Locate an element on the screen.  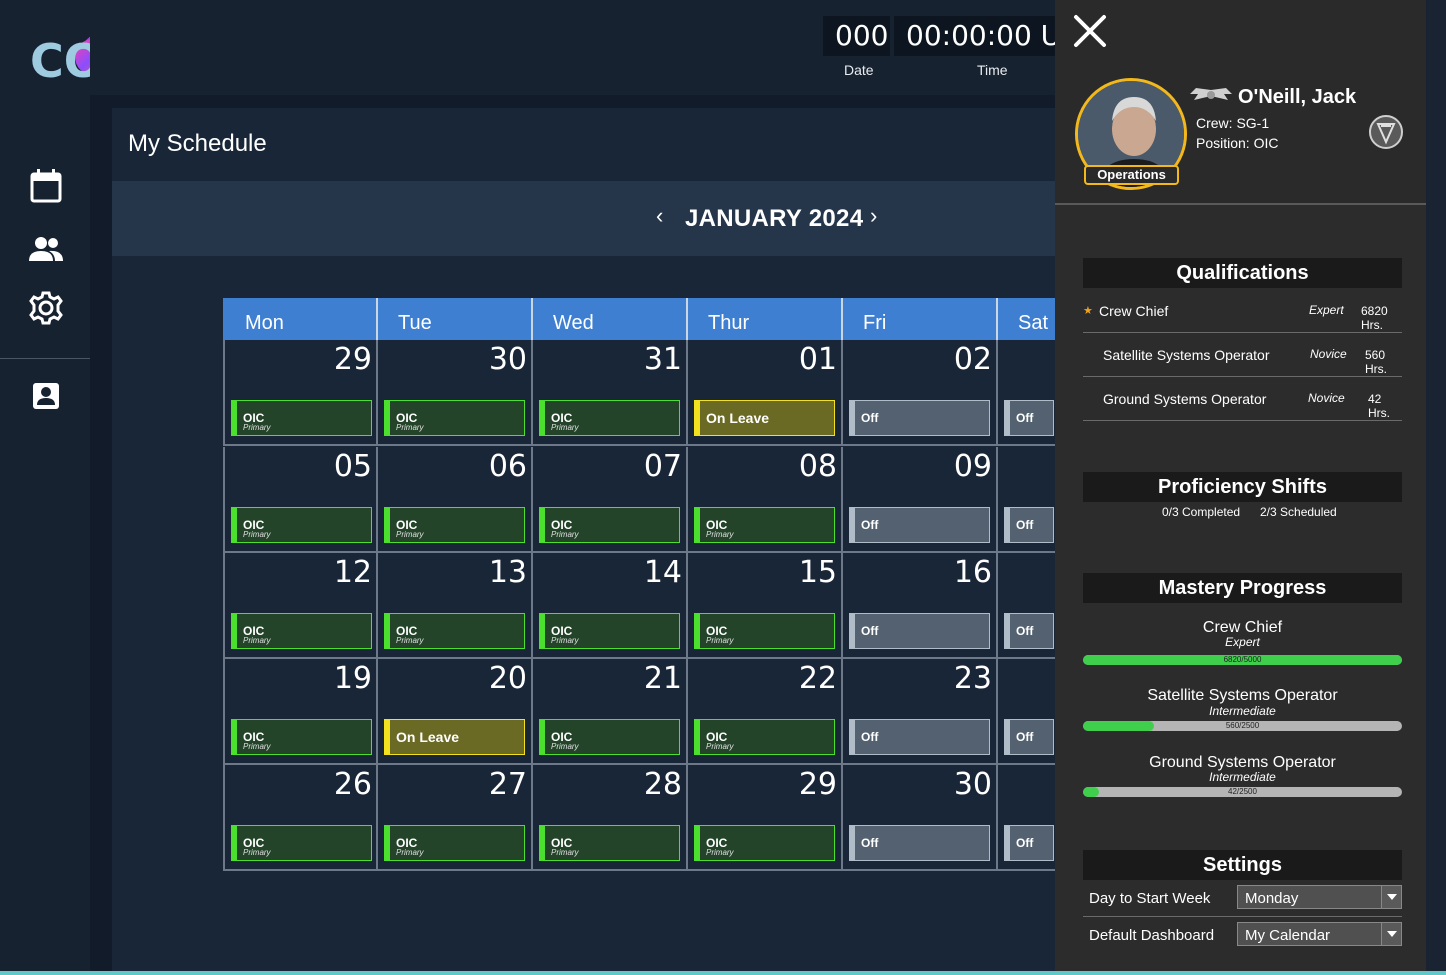
calendar-day: 05 OIC Primary is located at coordinates (300, 500).